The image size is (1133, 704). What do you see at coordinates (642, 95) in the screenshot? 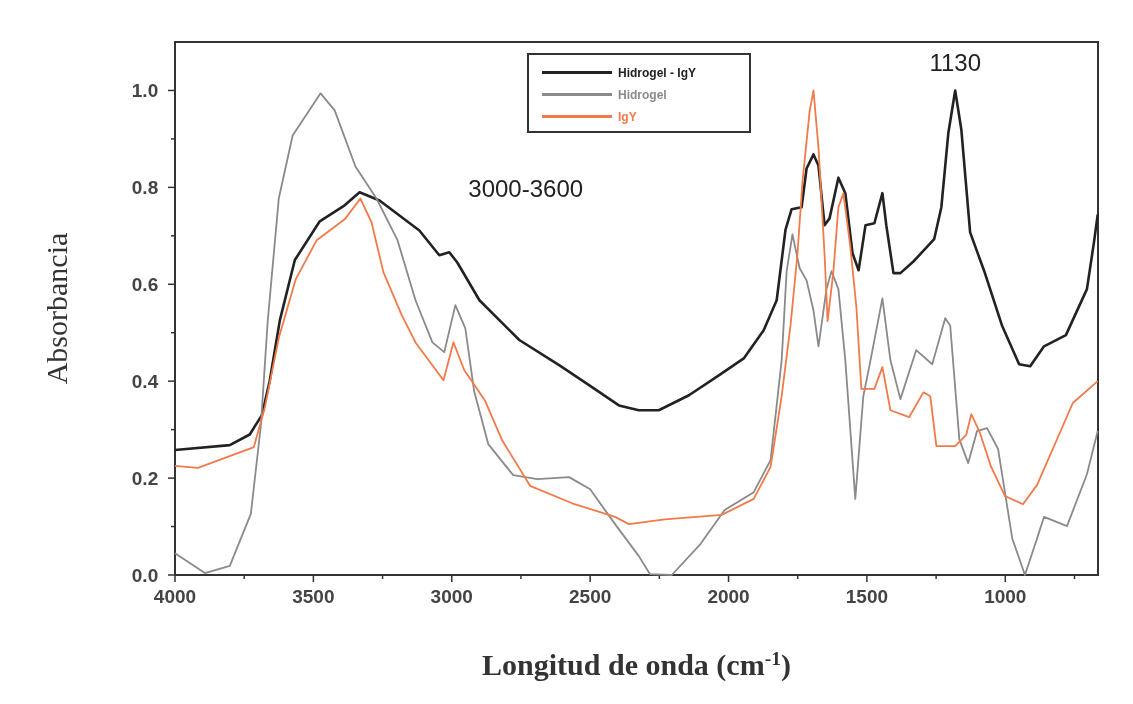
I see `text: Hidrogel` at bounding box center [642, 95].